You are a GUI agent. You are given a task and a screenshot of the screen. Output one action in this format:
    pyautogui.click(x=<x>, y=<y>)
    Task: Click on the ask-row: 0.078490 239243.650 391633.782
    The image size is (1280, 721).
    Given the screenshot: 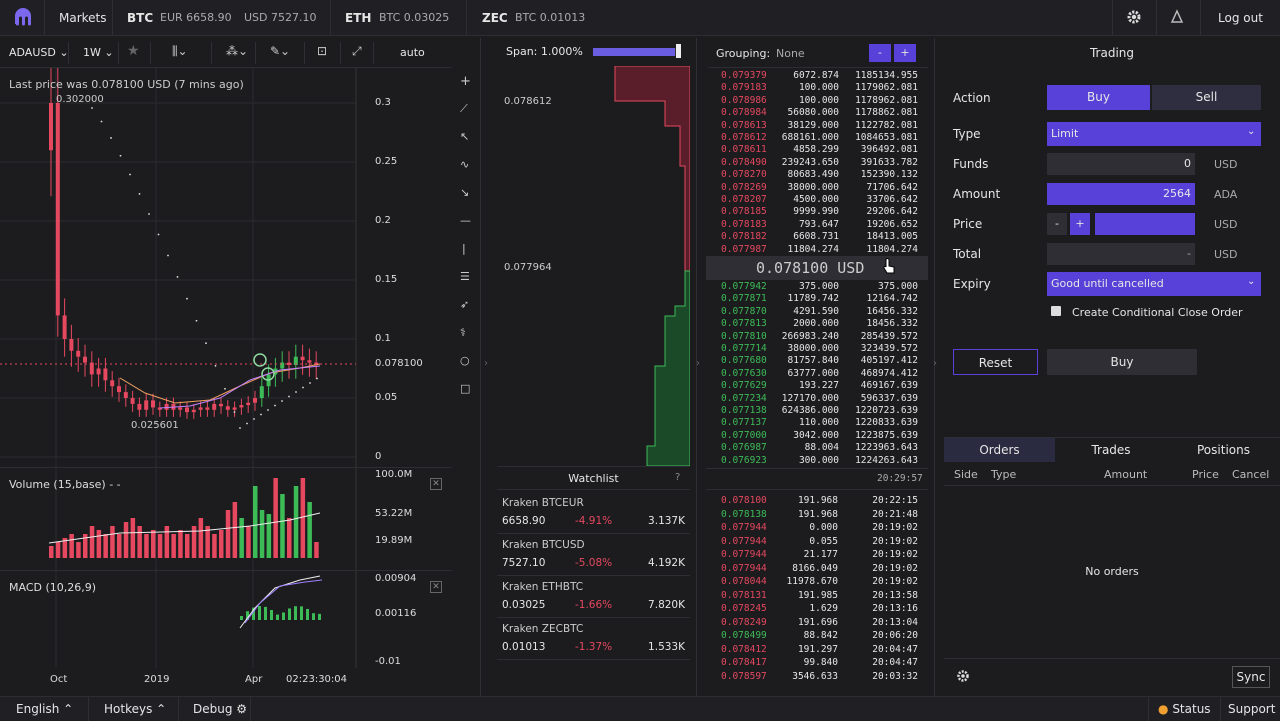 What is the action you would take?
    pyautogui.click(x=817, y=163)
    